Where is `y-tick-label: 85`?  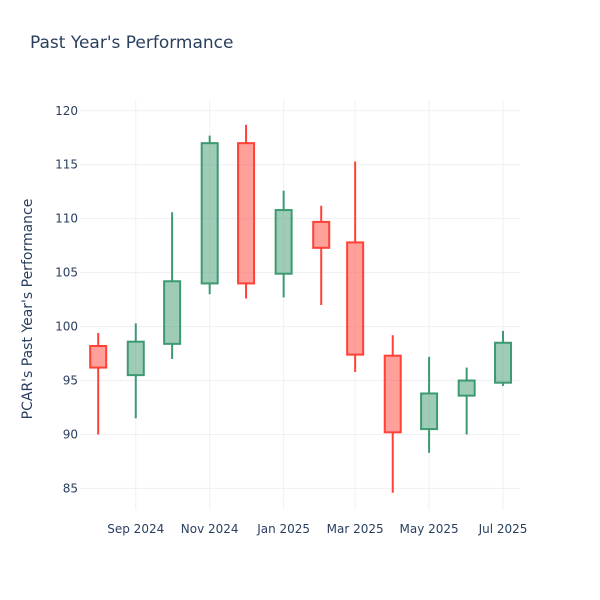 y-tick-label: 85 is located at coordinates (70, 488).